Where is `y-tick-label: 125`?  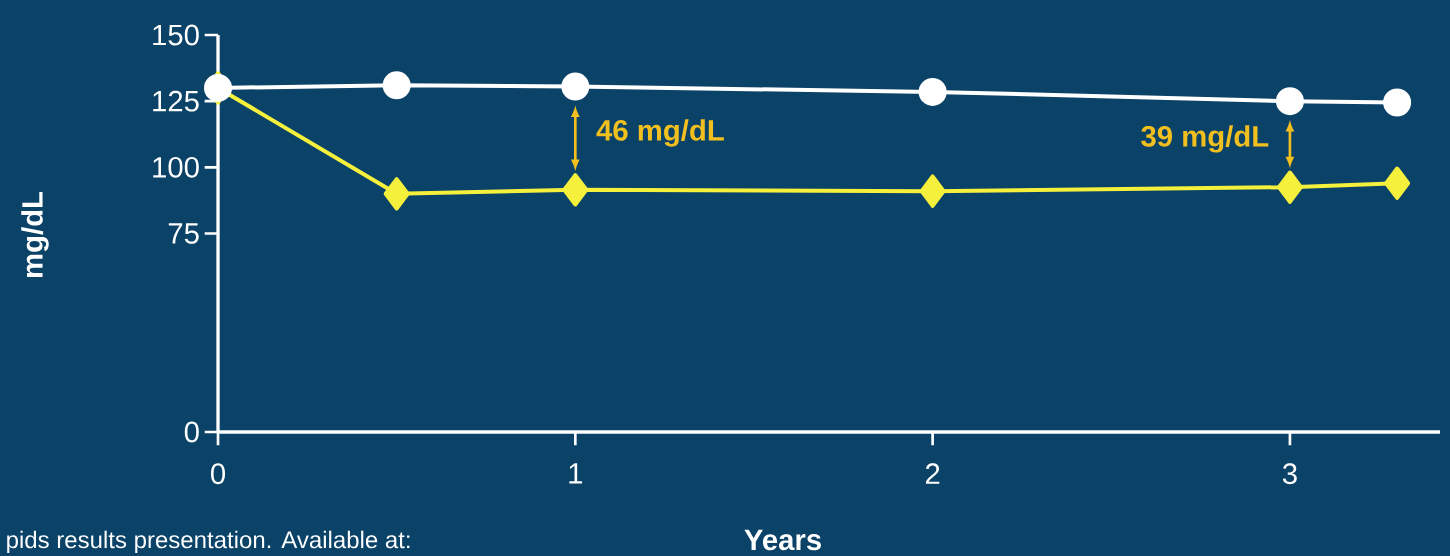 y-tick-label: 125 is located at coordinates (176, 101).